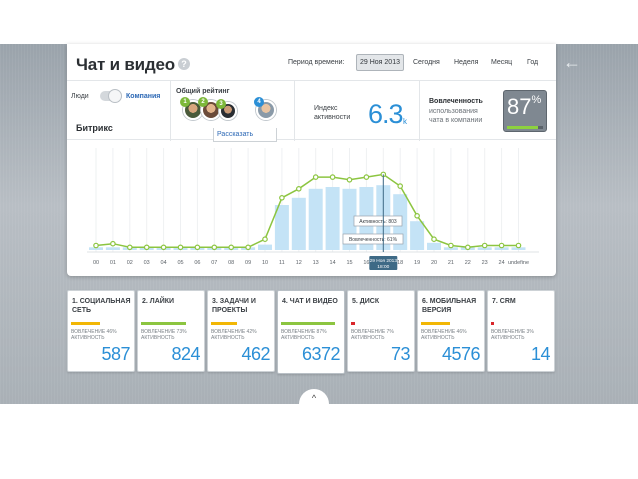 The image size is (638, 479). I want to click on tooltip-engagement: Вовлеченность: 61%, so click(373, 240).